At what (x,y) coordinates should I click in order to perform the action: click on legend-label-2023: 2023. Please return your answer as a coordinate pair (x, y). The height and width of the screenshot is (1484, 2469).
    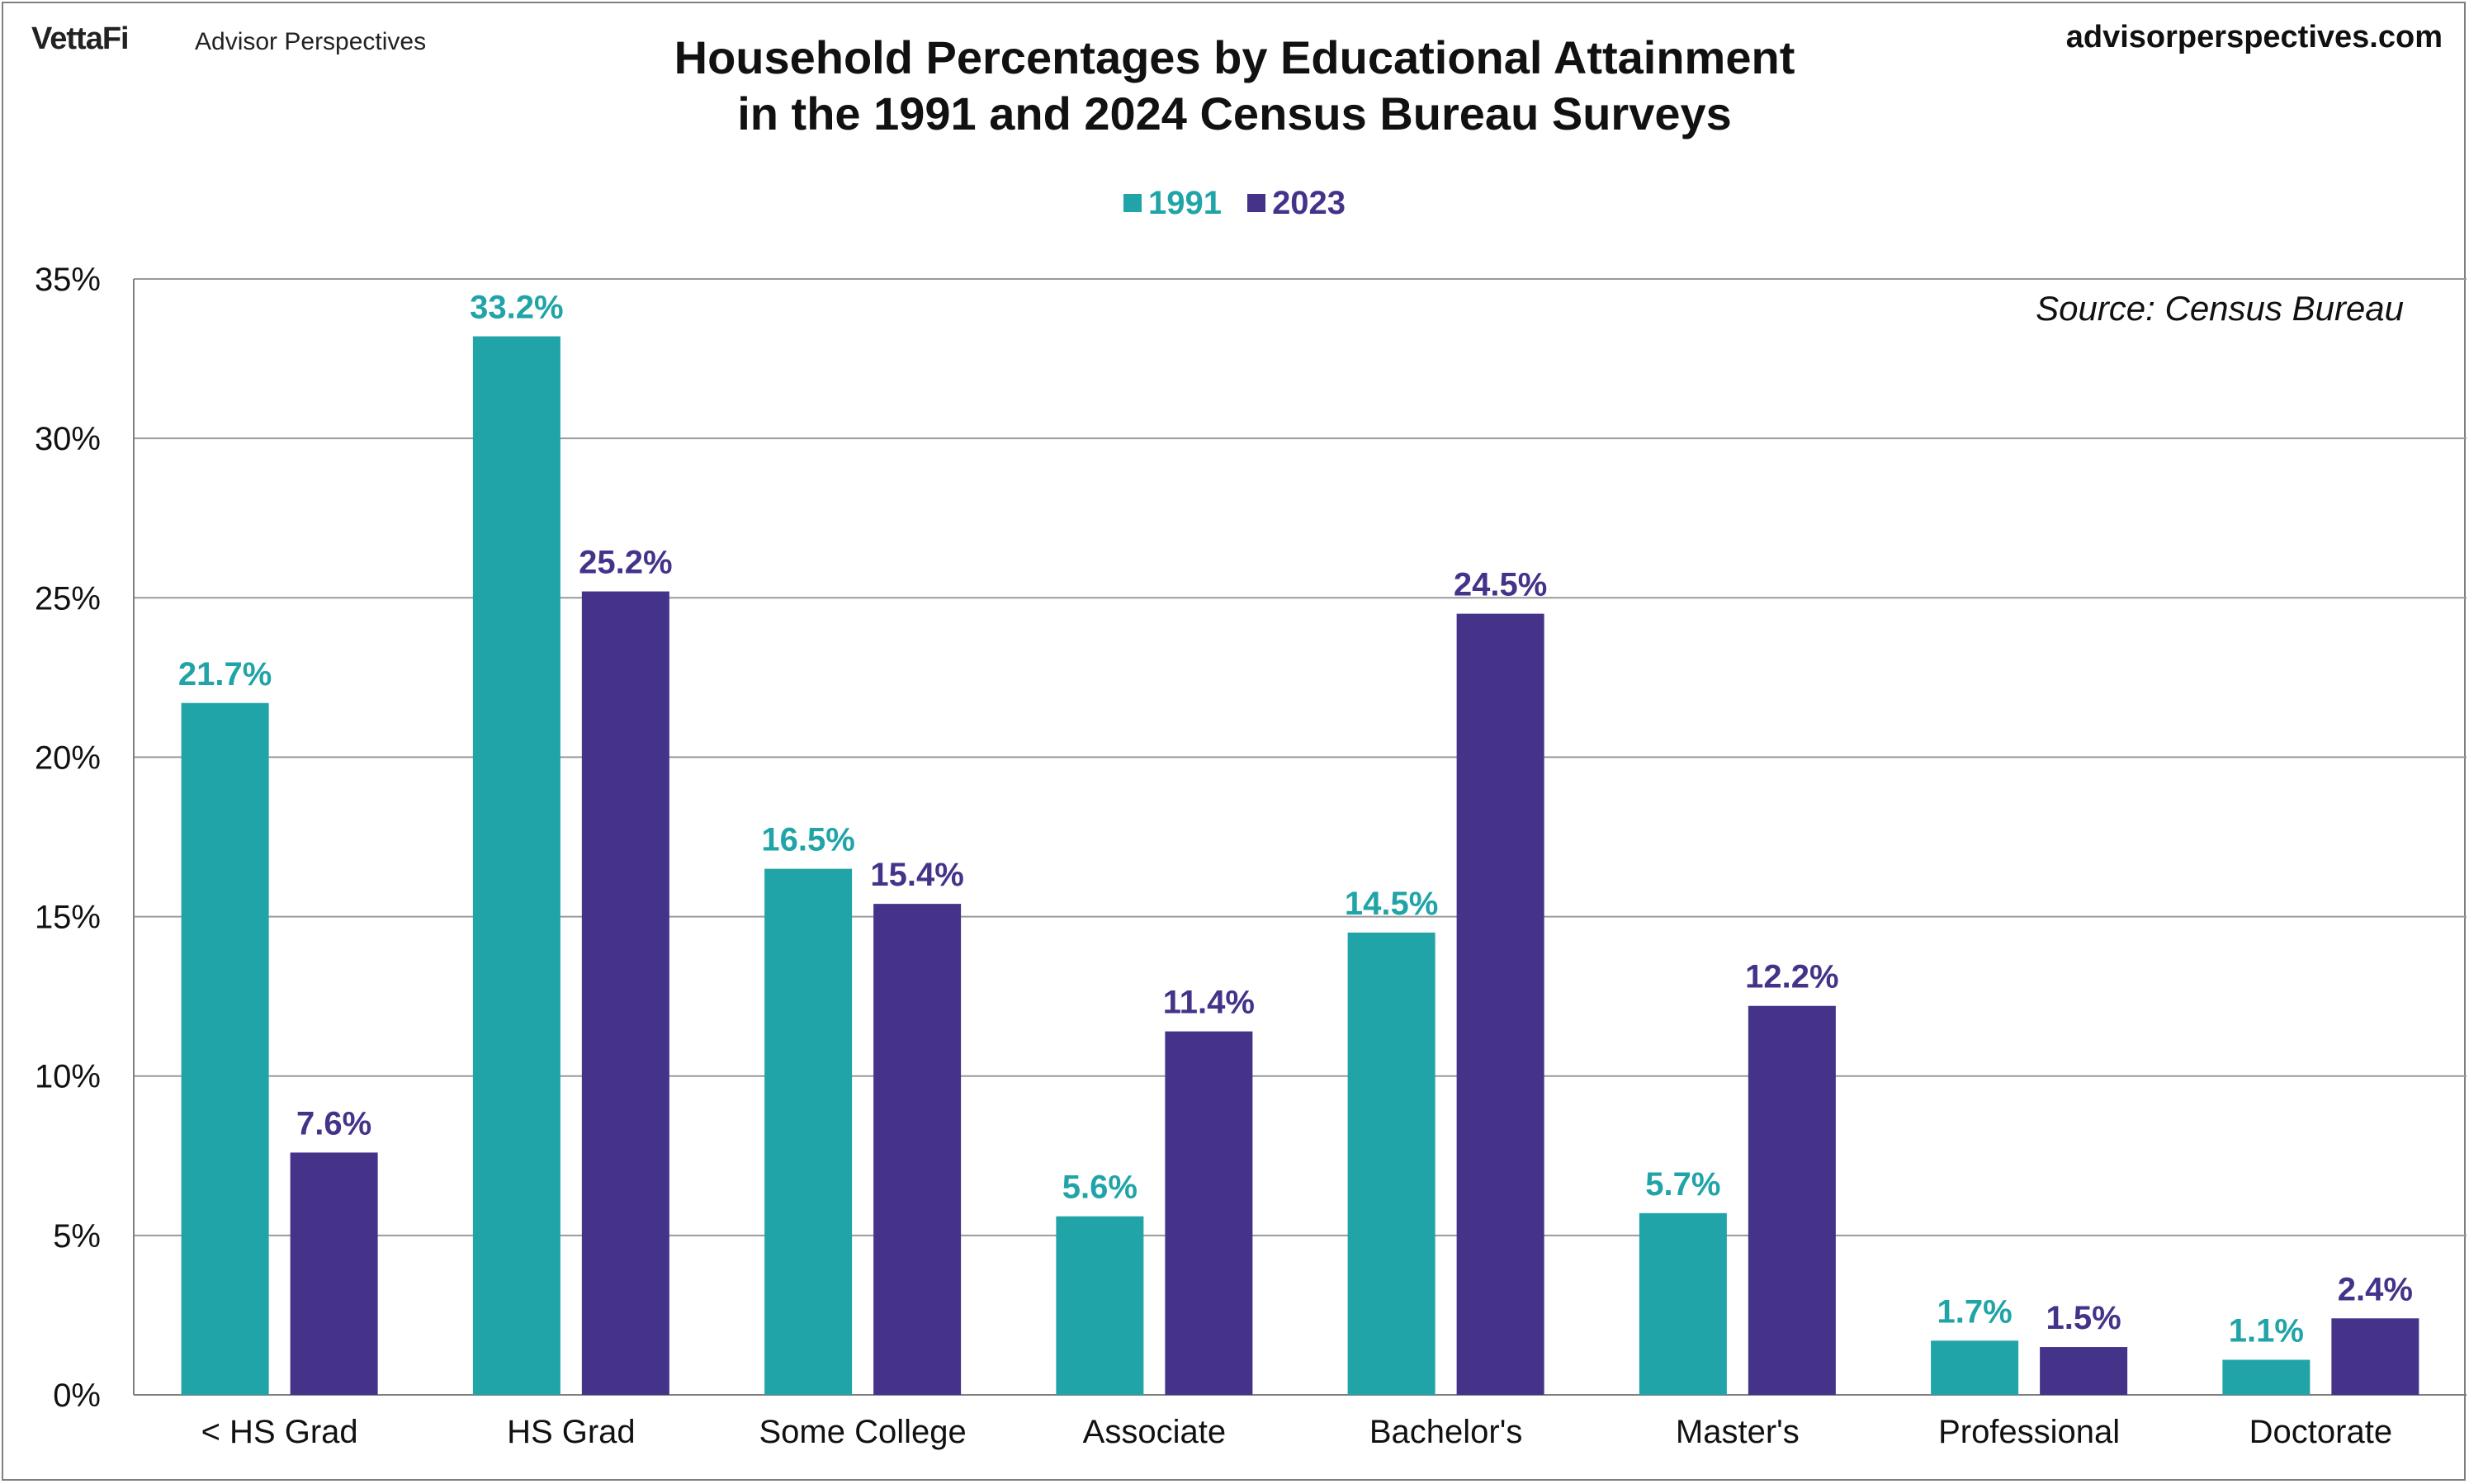
    Looking at the image, I should click on (1309, 202).